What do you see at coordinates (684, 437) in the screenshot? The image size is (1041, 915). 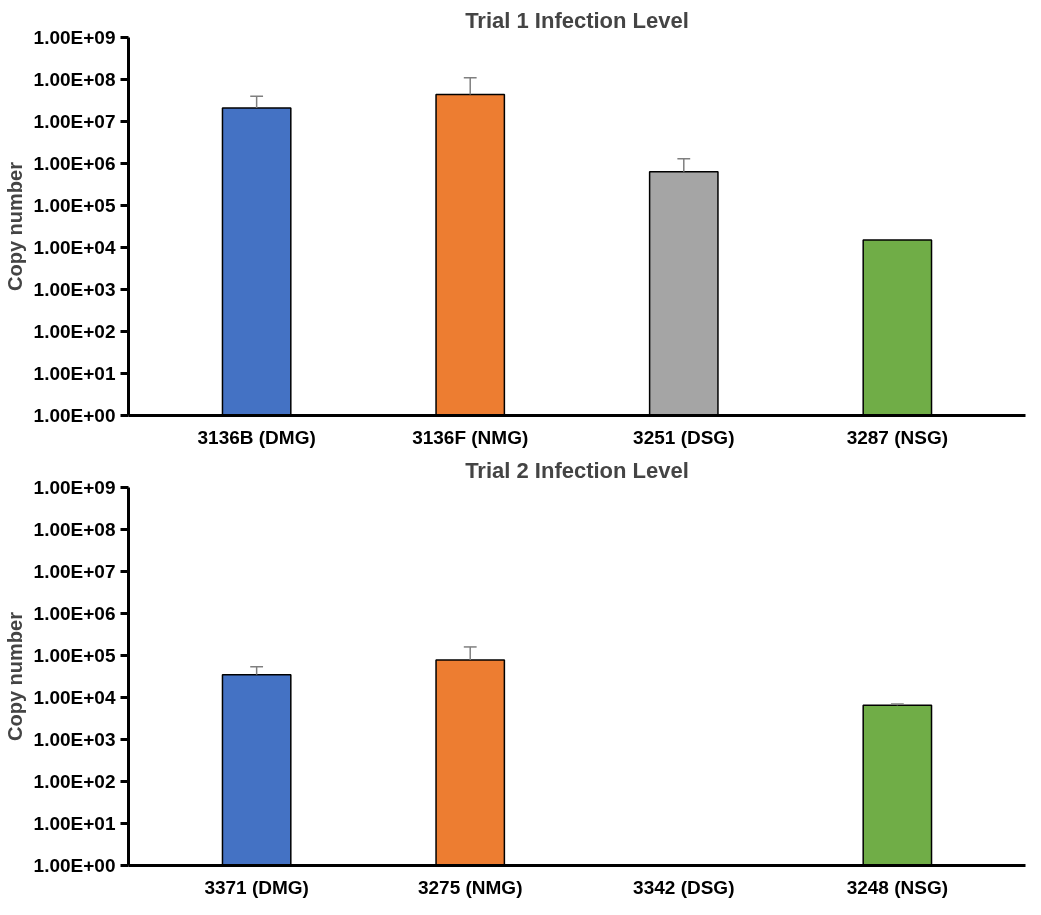 I see `x-tick-label: 3251 (DSG)` at bounding box center [684, 437].